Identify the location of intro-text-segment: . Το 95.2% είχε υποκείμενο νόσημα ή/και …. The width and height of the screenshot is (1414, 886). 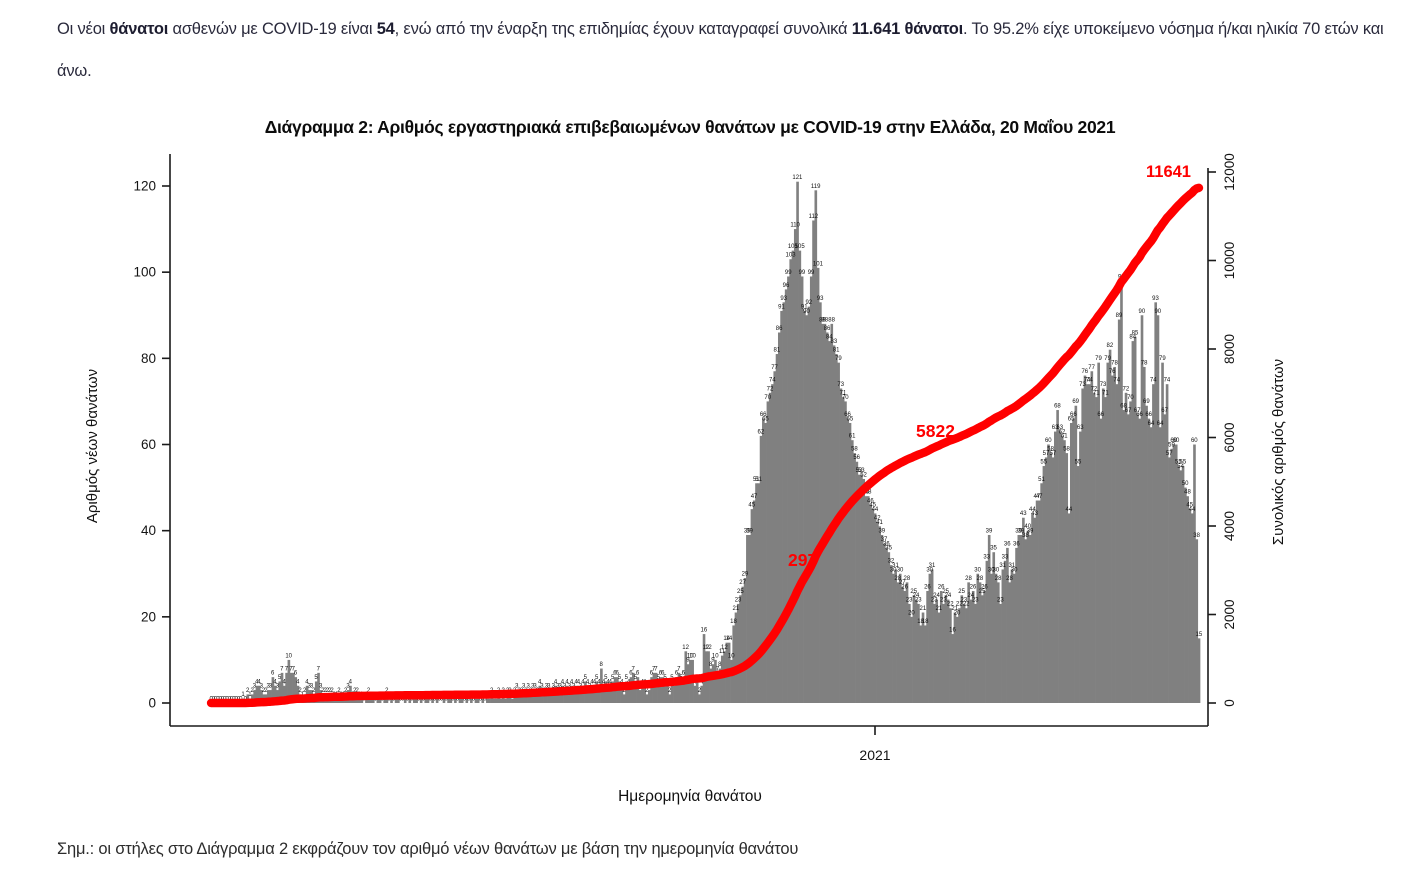
(720, 50).